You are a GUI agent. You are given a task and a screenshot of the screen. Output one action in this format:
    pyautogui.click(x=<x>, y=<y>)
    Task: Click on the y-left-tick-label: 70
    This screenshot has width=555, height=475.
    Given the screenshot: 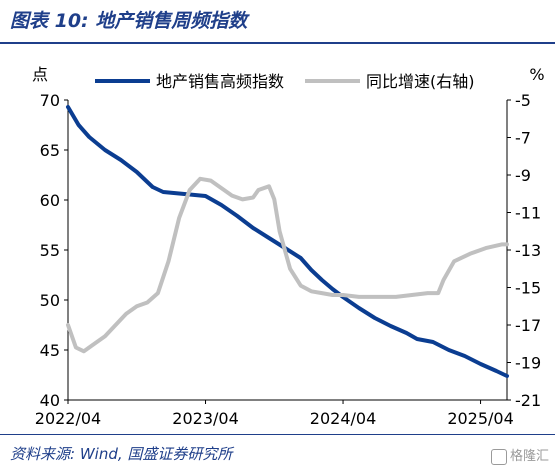 What is the action you would take?
    pyautogui.click(x=50, y=100)
    